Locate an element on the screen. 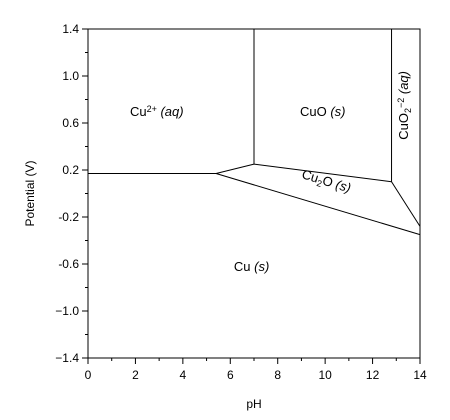 The width and height of the screenshot is (450, 420). region-label-cuo2: CuO2−2 (aq) is located at coordinates (404, 105).